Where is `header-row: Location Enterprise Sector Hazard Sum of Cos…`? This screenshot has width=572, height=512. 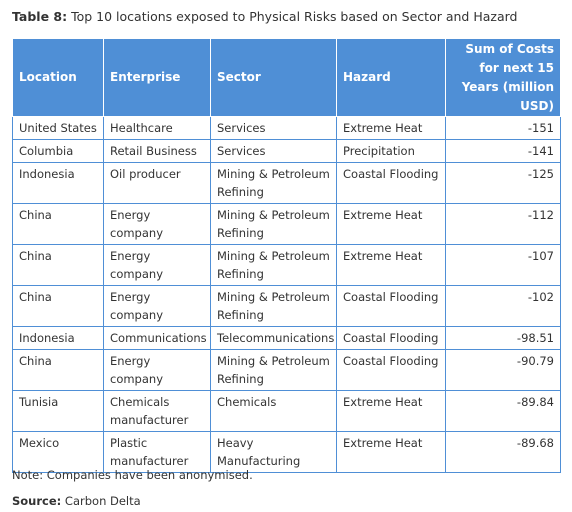 header-row: Location Enterprise Sector Hazard Sum of Cos… is located at coordinates (286, 77).